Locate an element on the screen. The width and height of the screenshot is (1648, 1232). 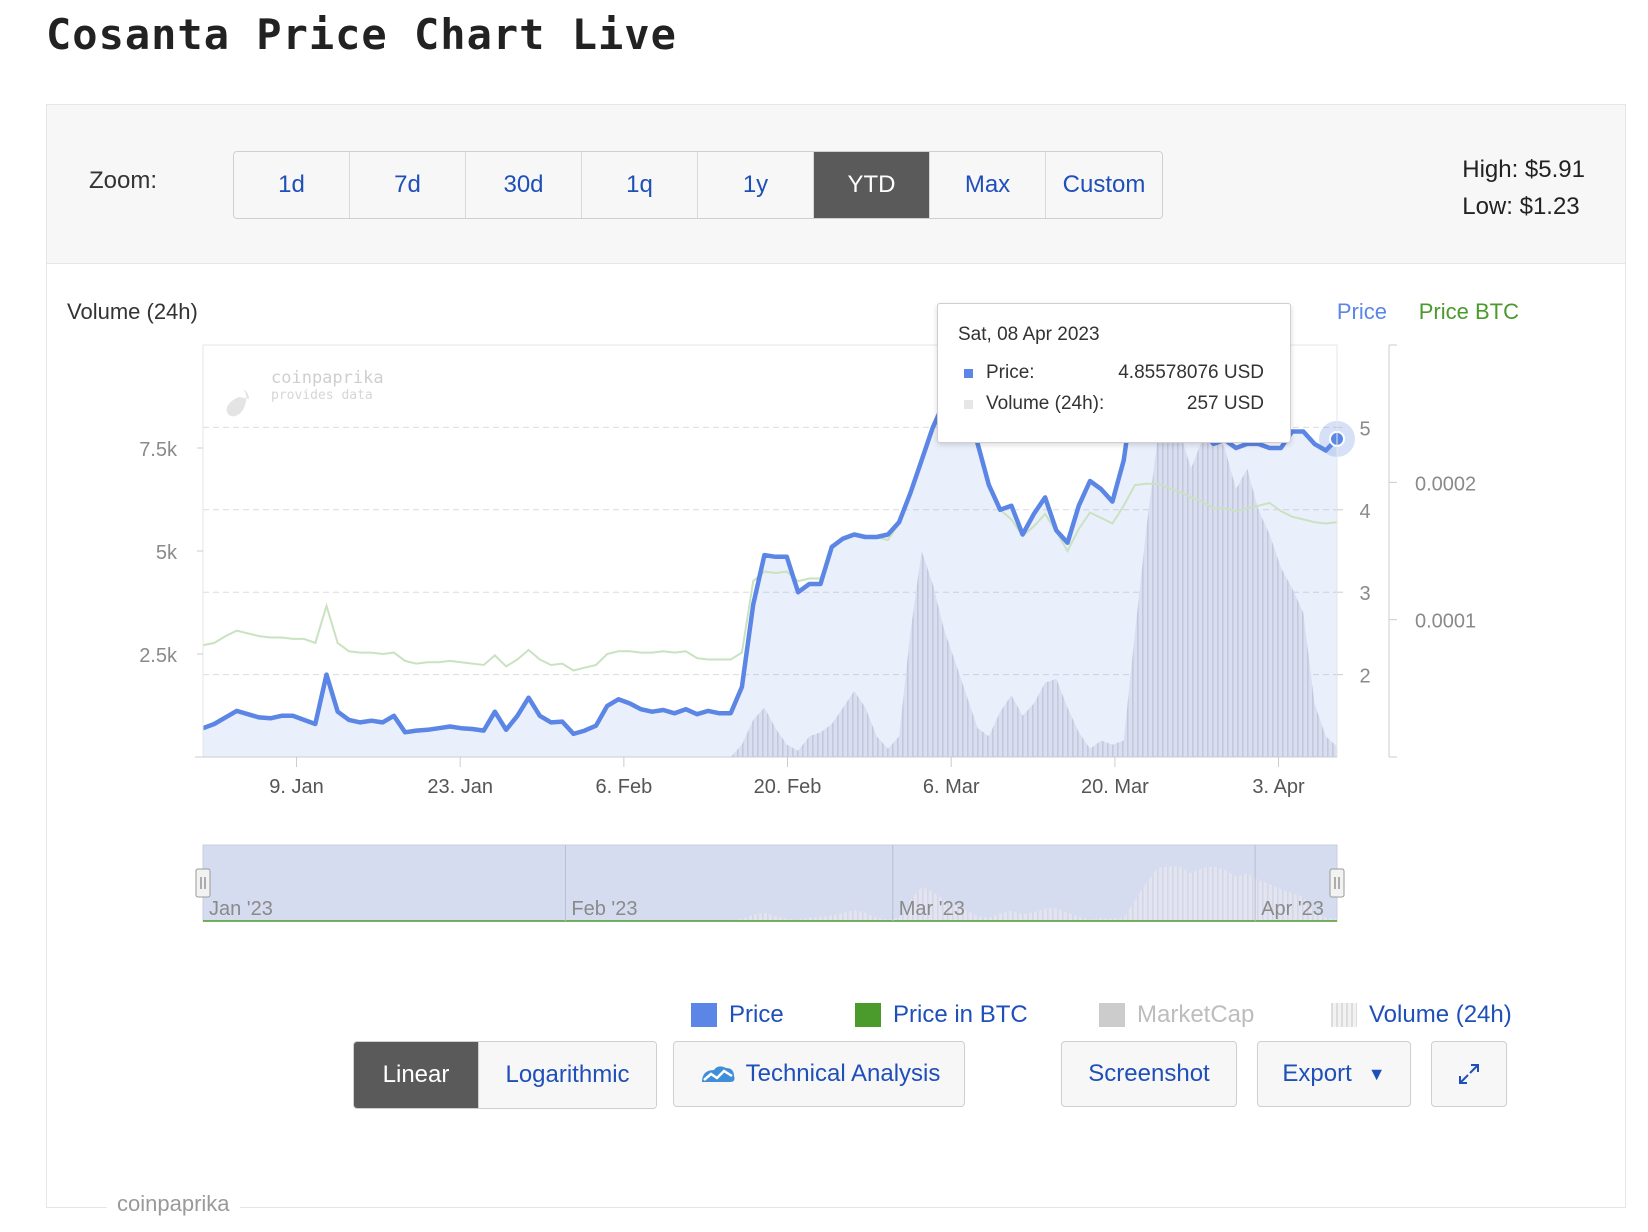
x-tick-label: 6. Mar is located at coordinates (951, 787).